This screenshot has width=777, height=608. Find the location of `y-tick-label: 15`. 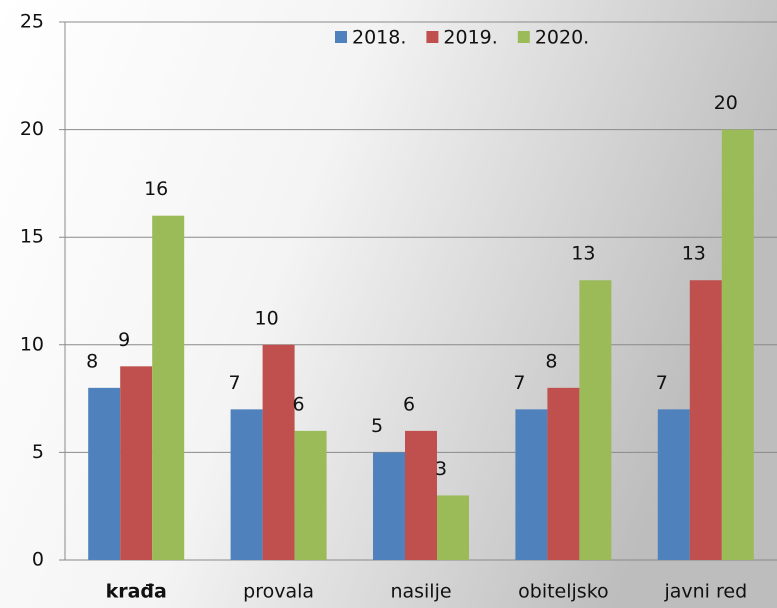

y-tick-label: 15 is located at coordinates (32, 237).